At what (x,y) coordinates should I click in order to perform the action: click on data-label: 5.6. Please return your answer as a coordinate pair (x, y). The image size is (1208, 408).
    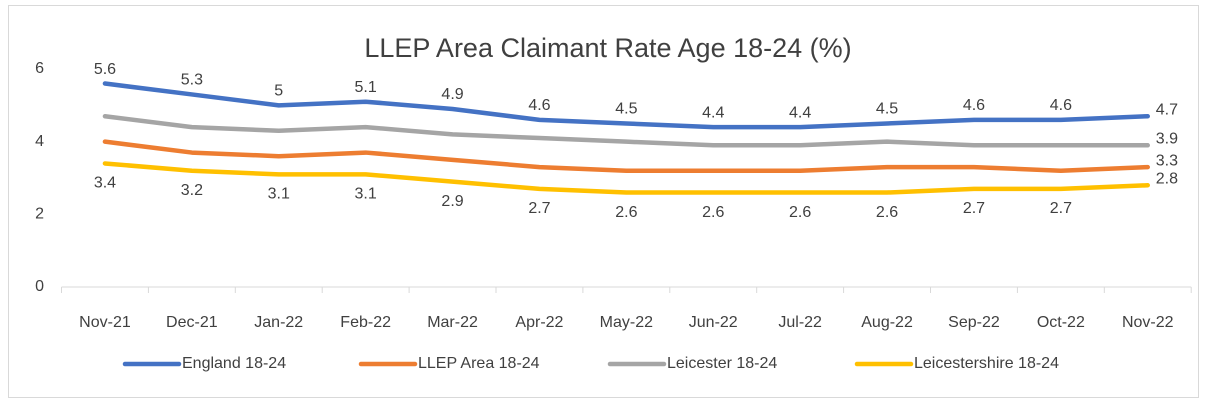
    Looking at the image, I should click on (105, 69).